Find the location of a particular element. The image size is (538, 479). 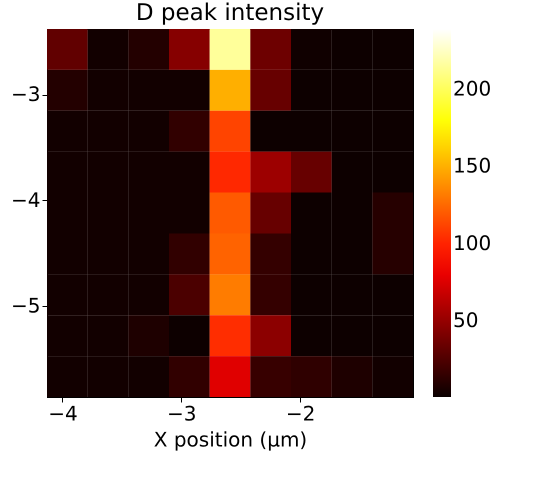

y-tick-label: −4 is located at coordinates (25, 200).